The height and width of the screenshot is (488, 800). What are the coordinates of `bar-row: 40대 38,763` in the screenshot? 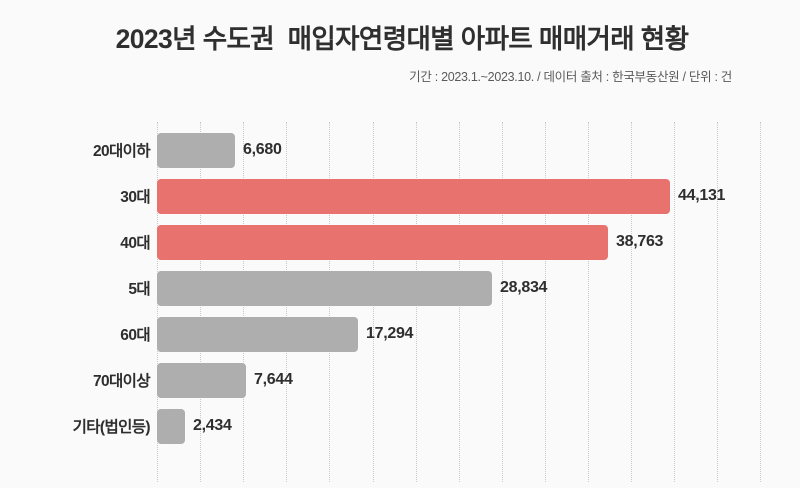 It's located at (400, 242).